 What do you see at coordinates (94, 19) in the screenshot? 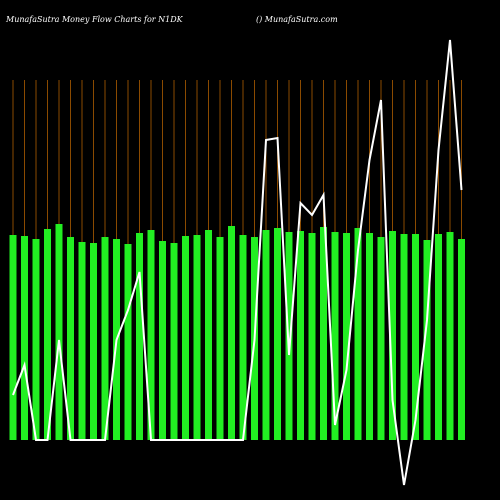
I see `chart-title: MunafaSutra Money Flow Charts for N1DK` at bounding box center [94, 19].